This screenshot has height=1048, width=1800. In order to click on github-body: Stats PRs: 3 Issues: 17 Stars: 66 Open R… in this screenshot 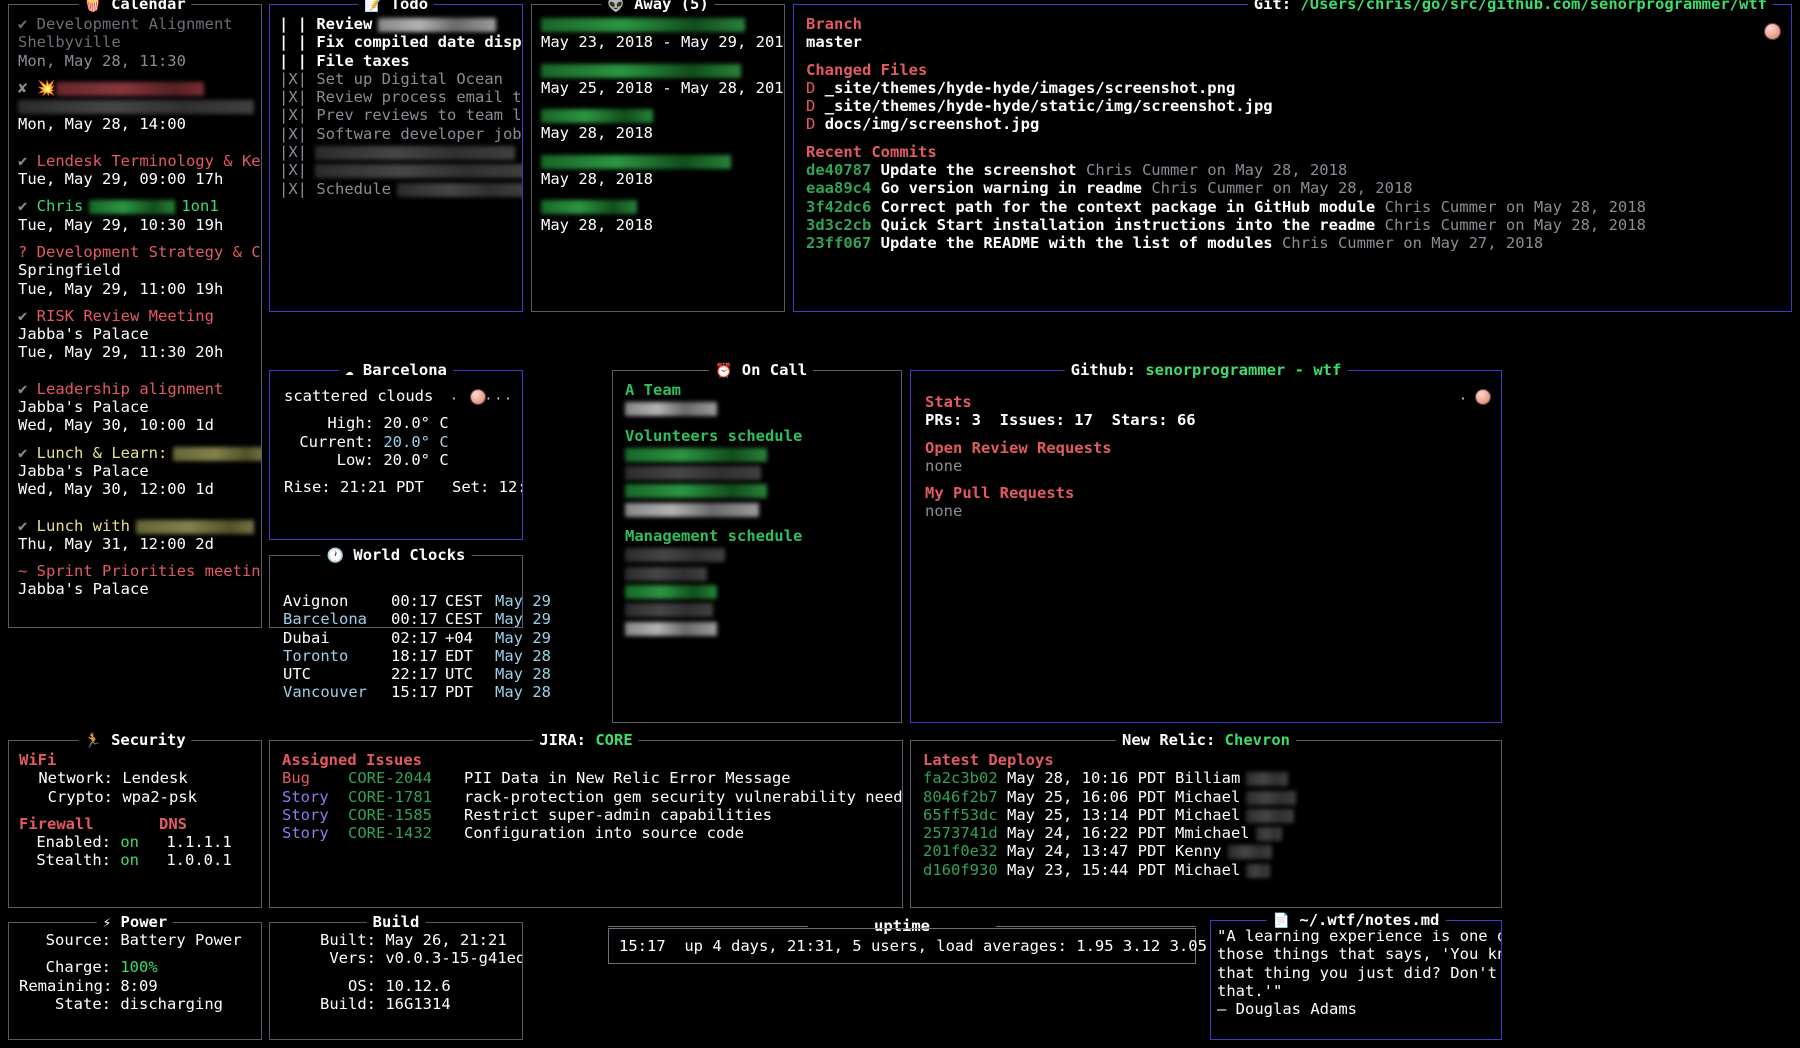, I will do `click(1206, 546)`.